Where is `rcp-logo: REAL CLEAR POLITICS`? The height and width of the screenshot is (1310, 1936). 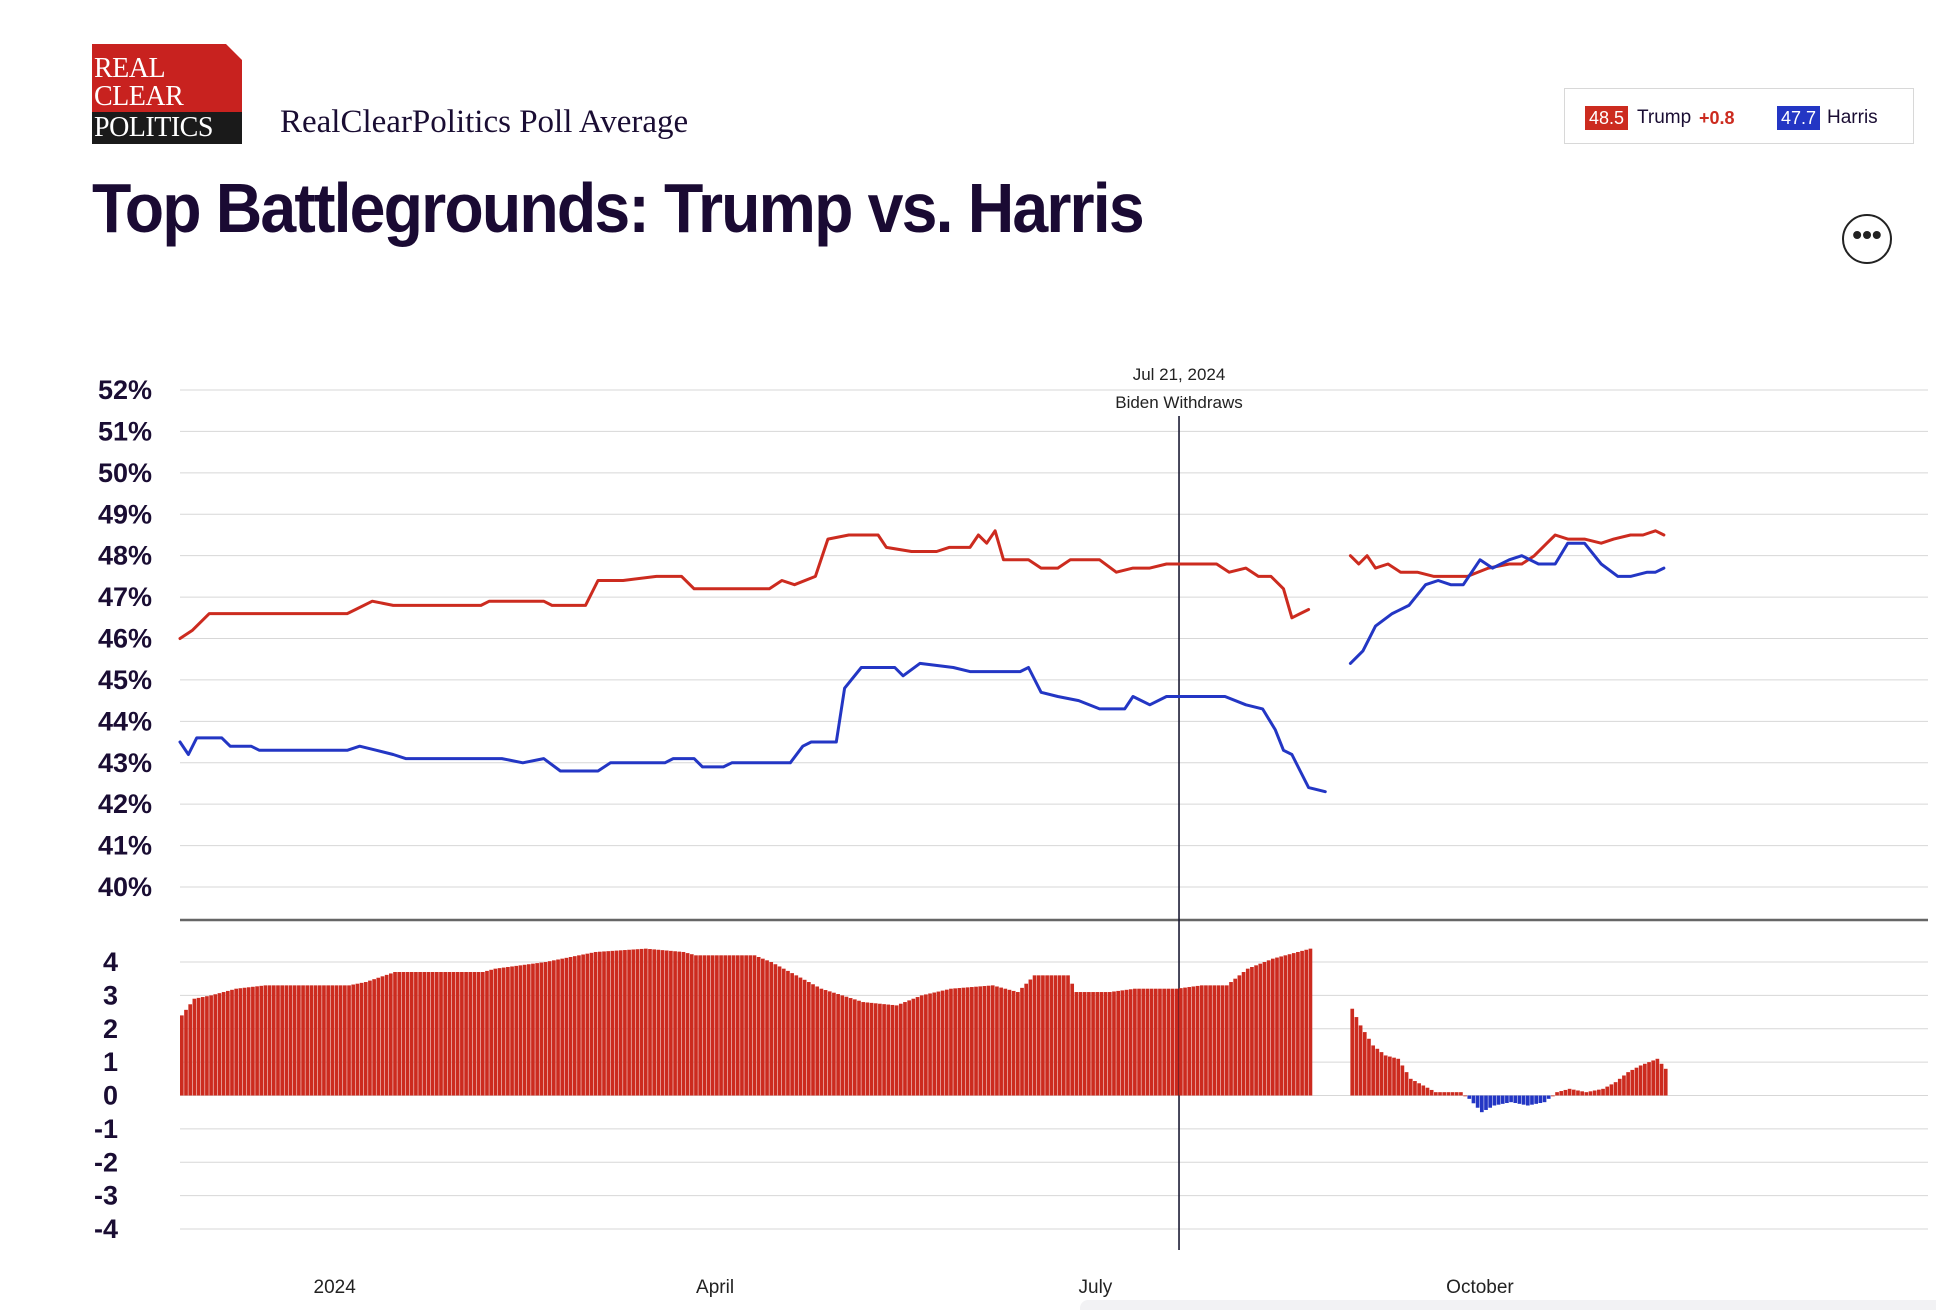
rcp-logo: REAL CLEAR POLITICS is located at coordinates (167, 94).